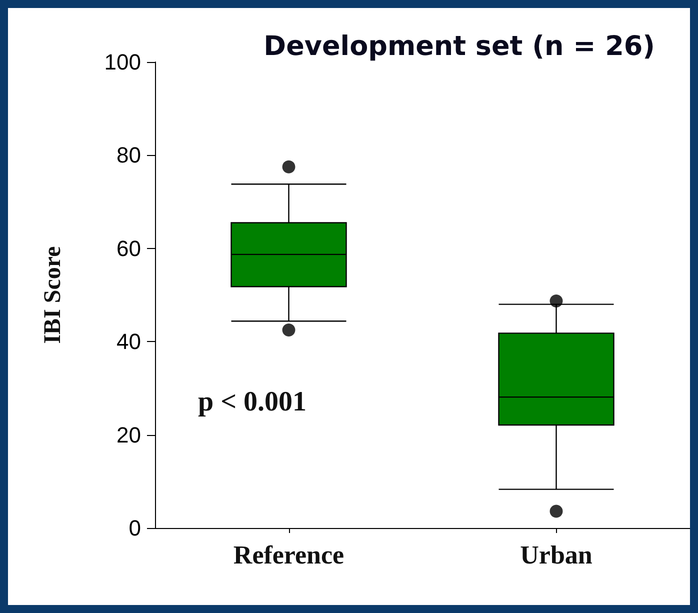  Describe the element at coordinates (122, 62) in the screenshot. I see `y-tick-label: 100` at that location.